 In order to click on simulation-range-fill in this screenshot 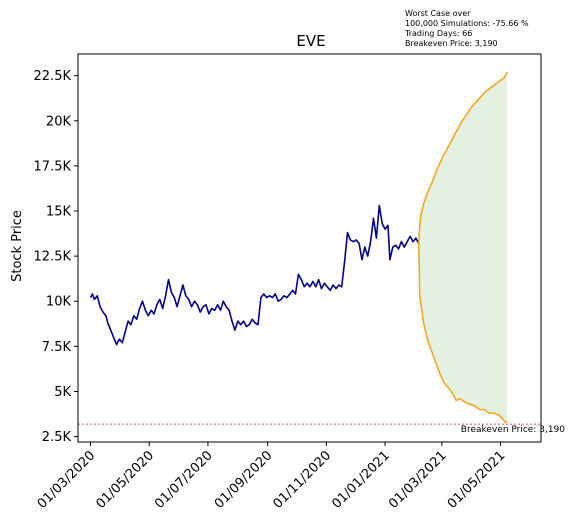, I will do `click(463, 247)`.